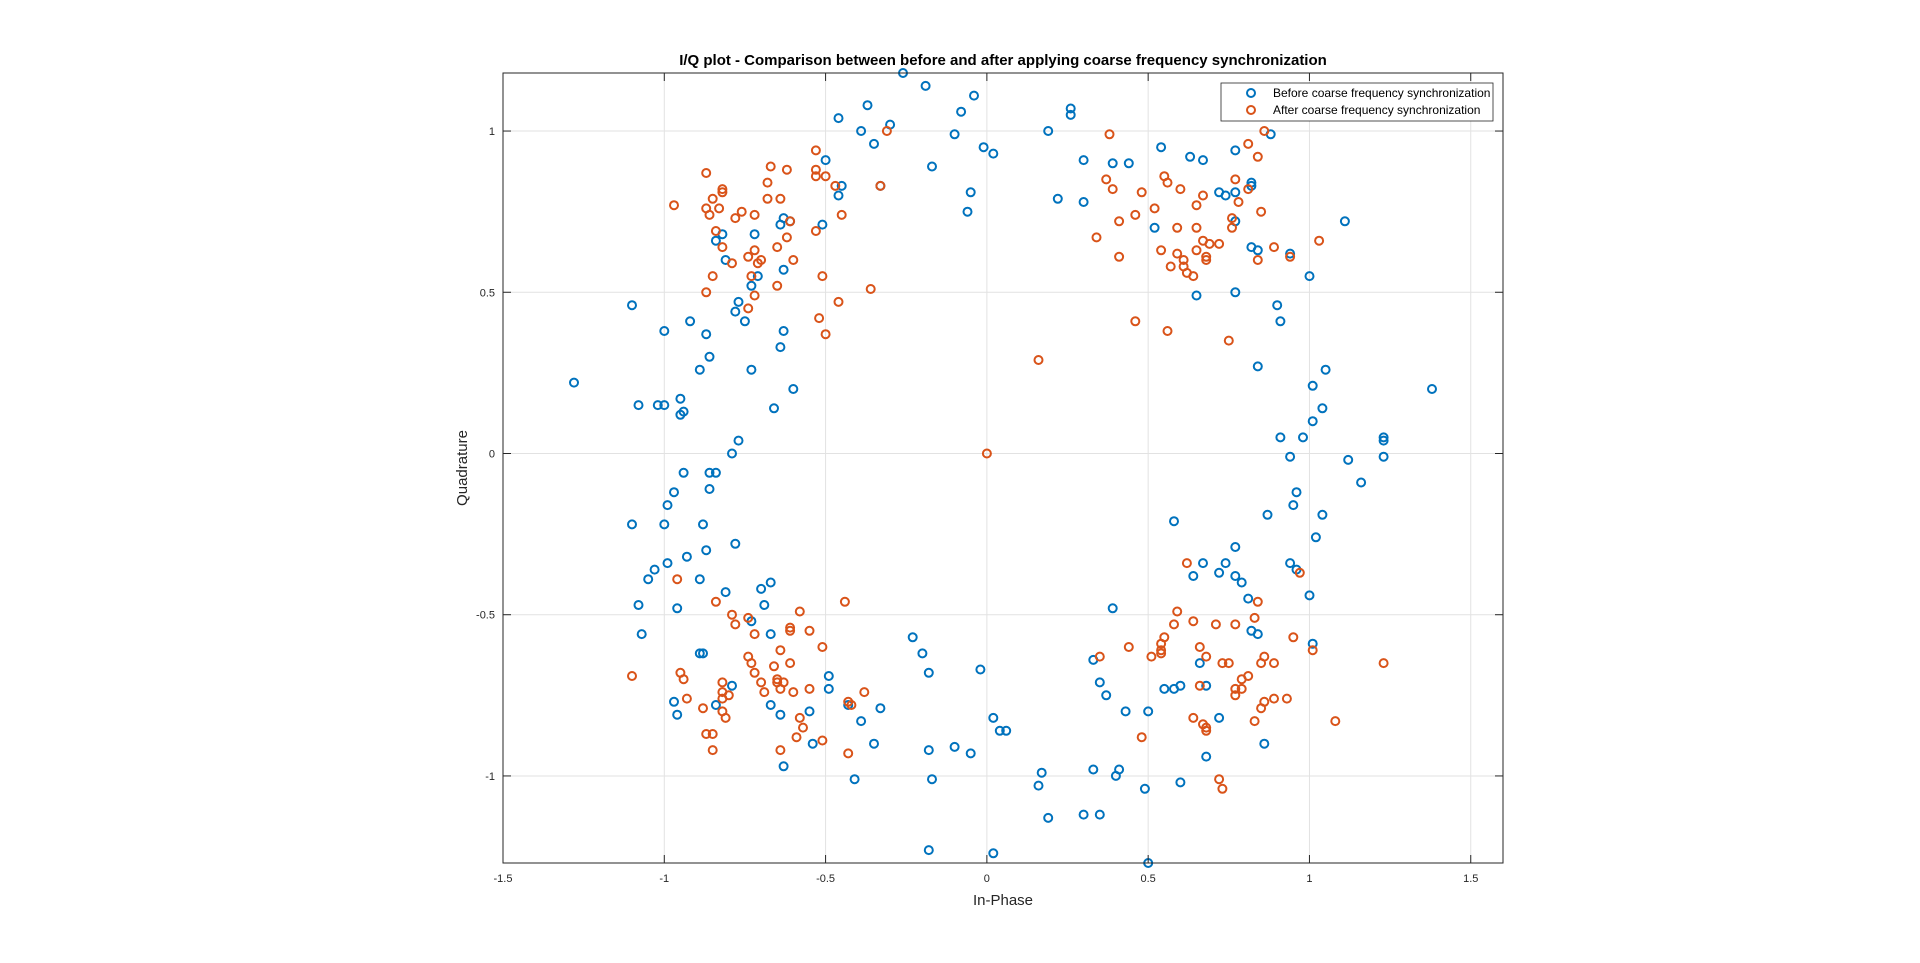 This screenshot has height=963, width=1920. I want to click on y-tick-label: 0.5, so click(487, 293).